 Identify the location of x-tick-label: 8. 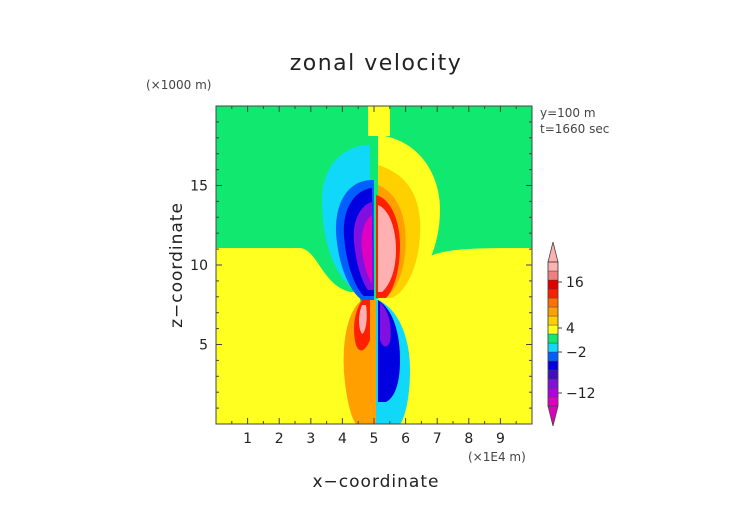
(468, 439).